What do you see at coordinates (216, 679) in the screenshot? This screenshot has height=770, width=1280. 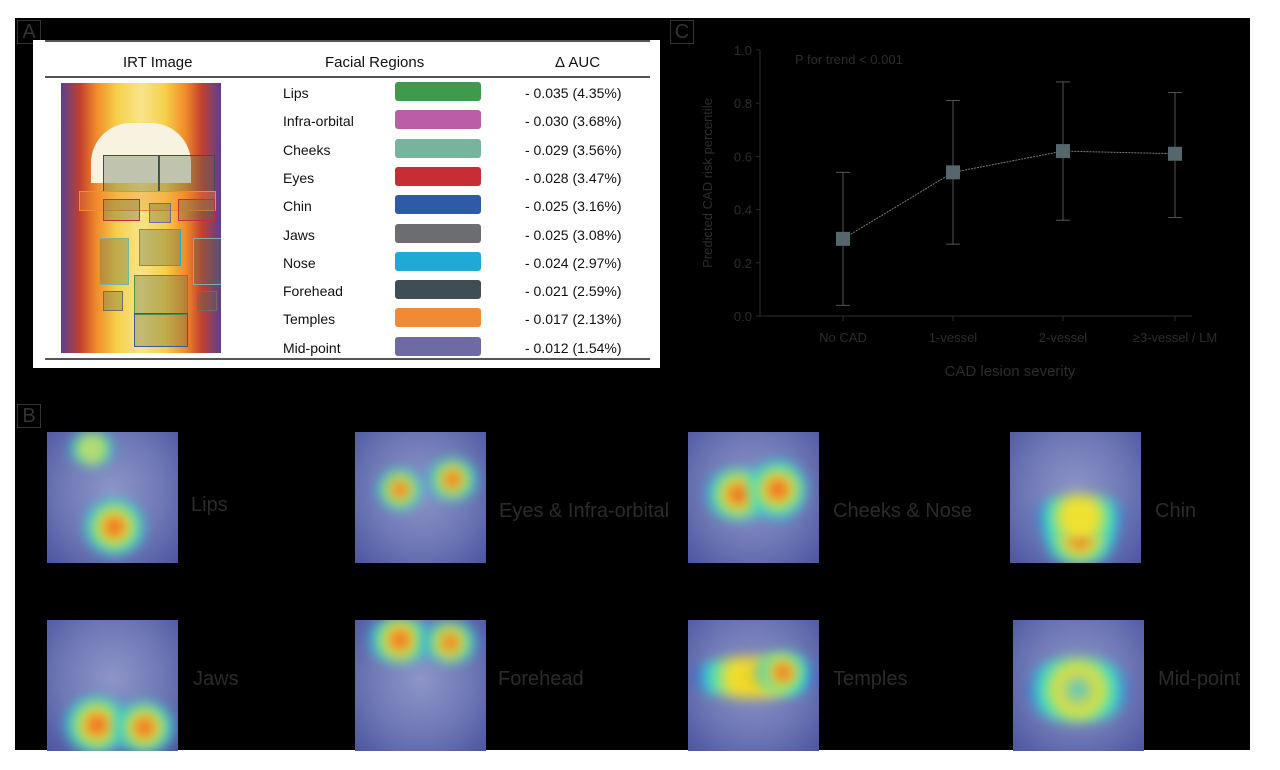 I see `heatmap-label: Jaws` at bounding box center [216, 679].